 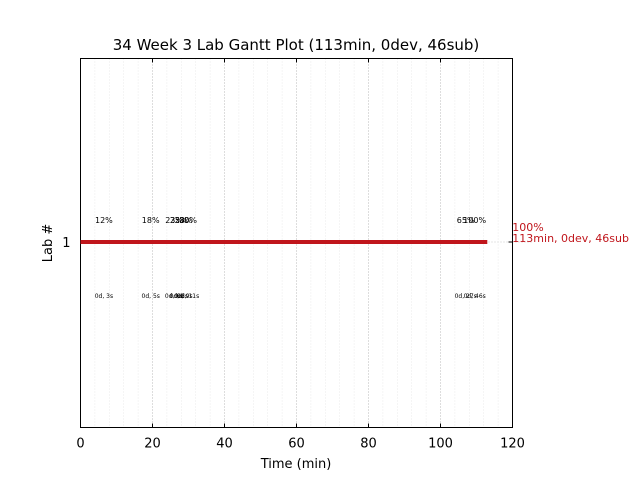 I want to click on annotation-detail: 0d, 27s, so click(x=466, y=296).